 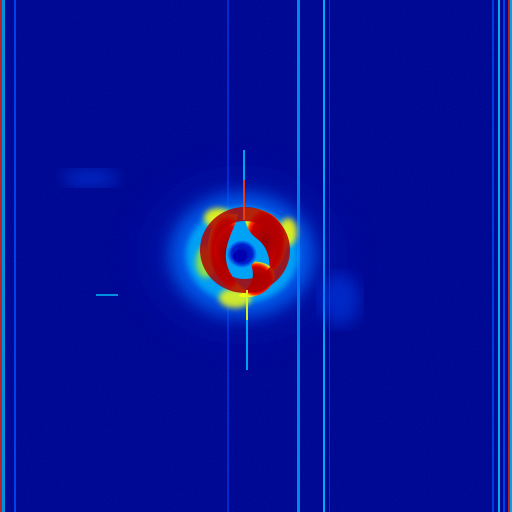 I want to click on faint-wisp-left, so click(x=90, y=178).